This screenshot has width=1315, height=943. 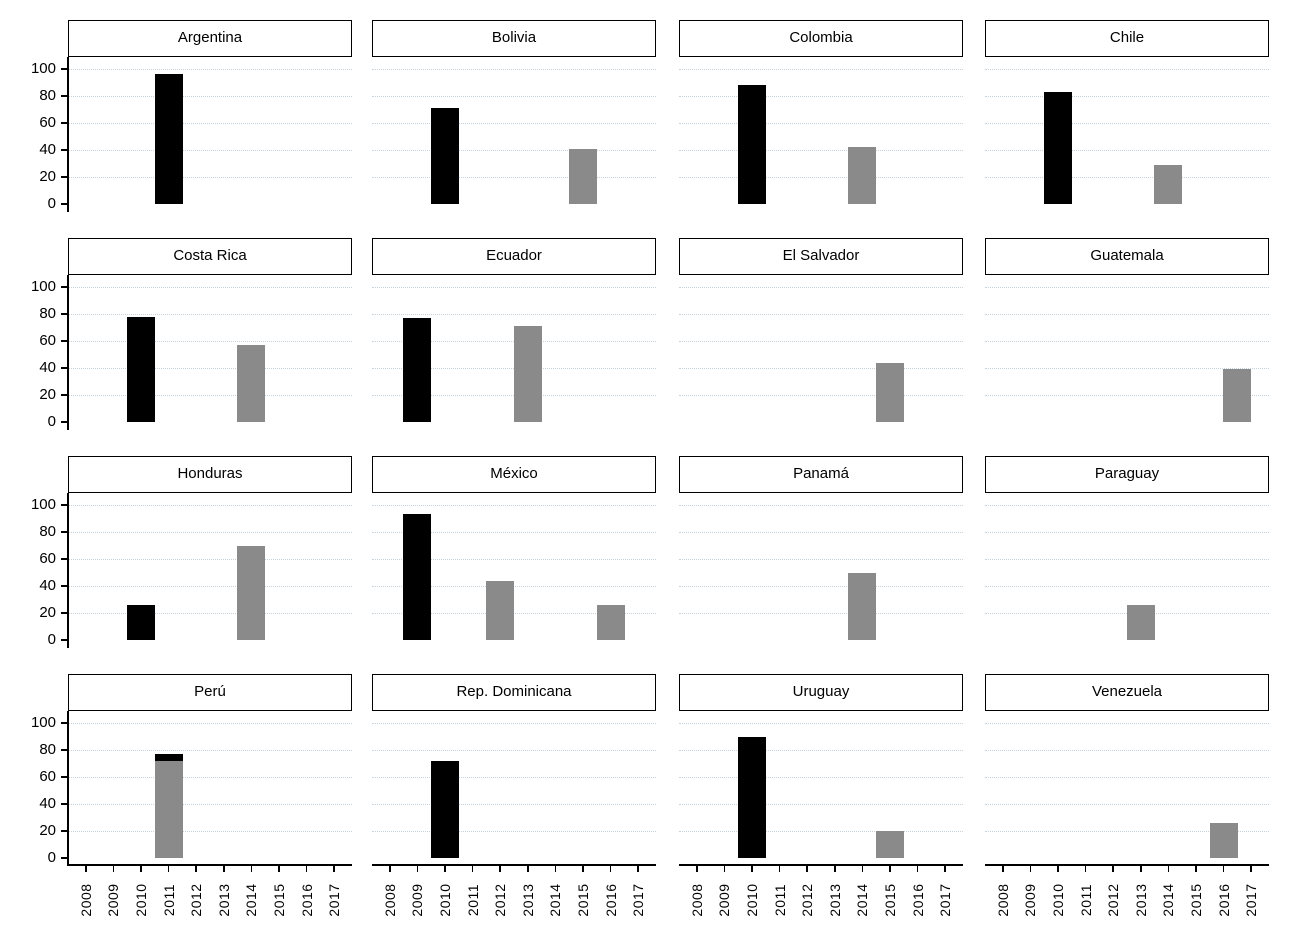 I want to click on panel-plot-peru, so click(x=210, y=784).